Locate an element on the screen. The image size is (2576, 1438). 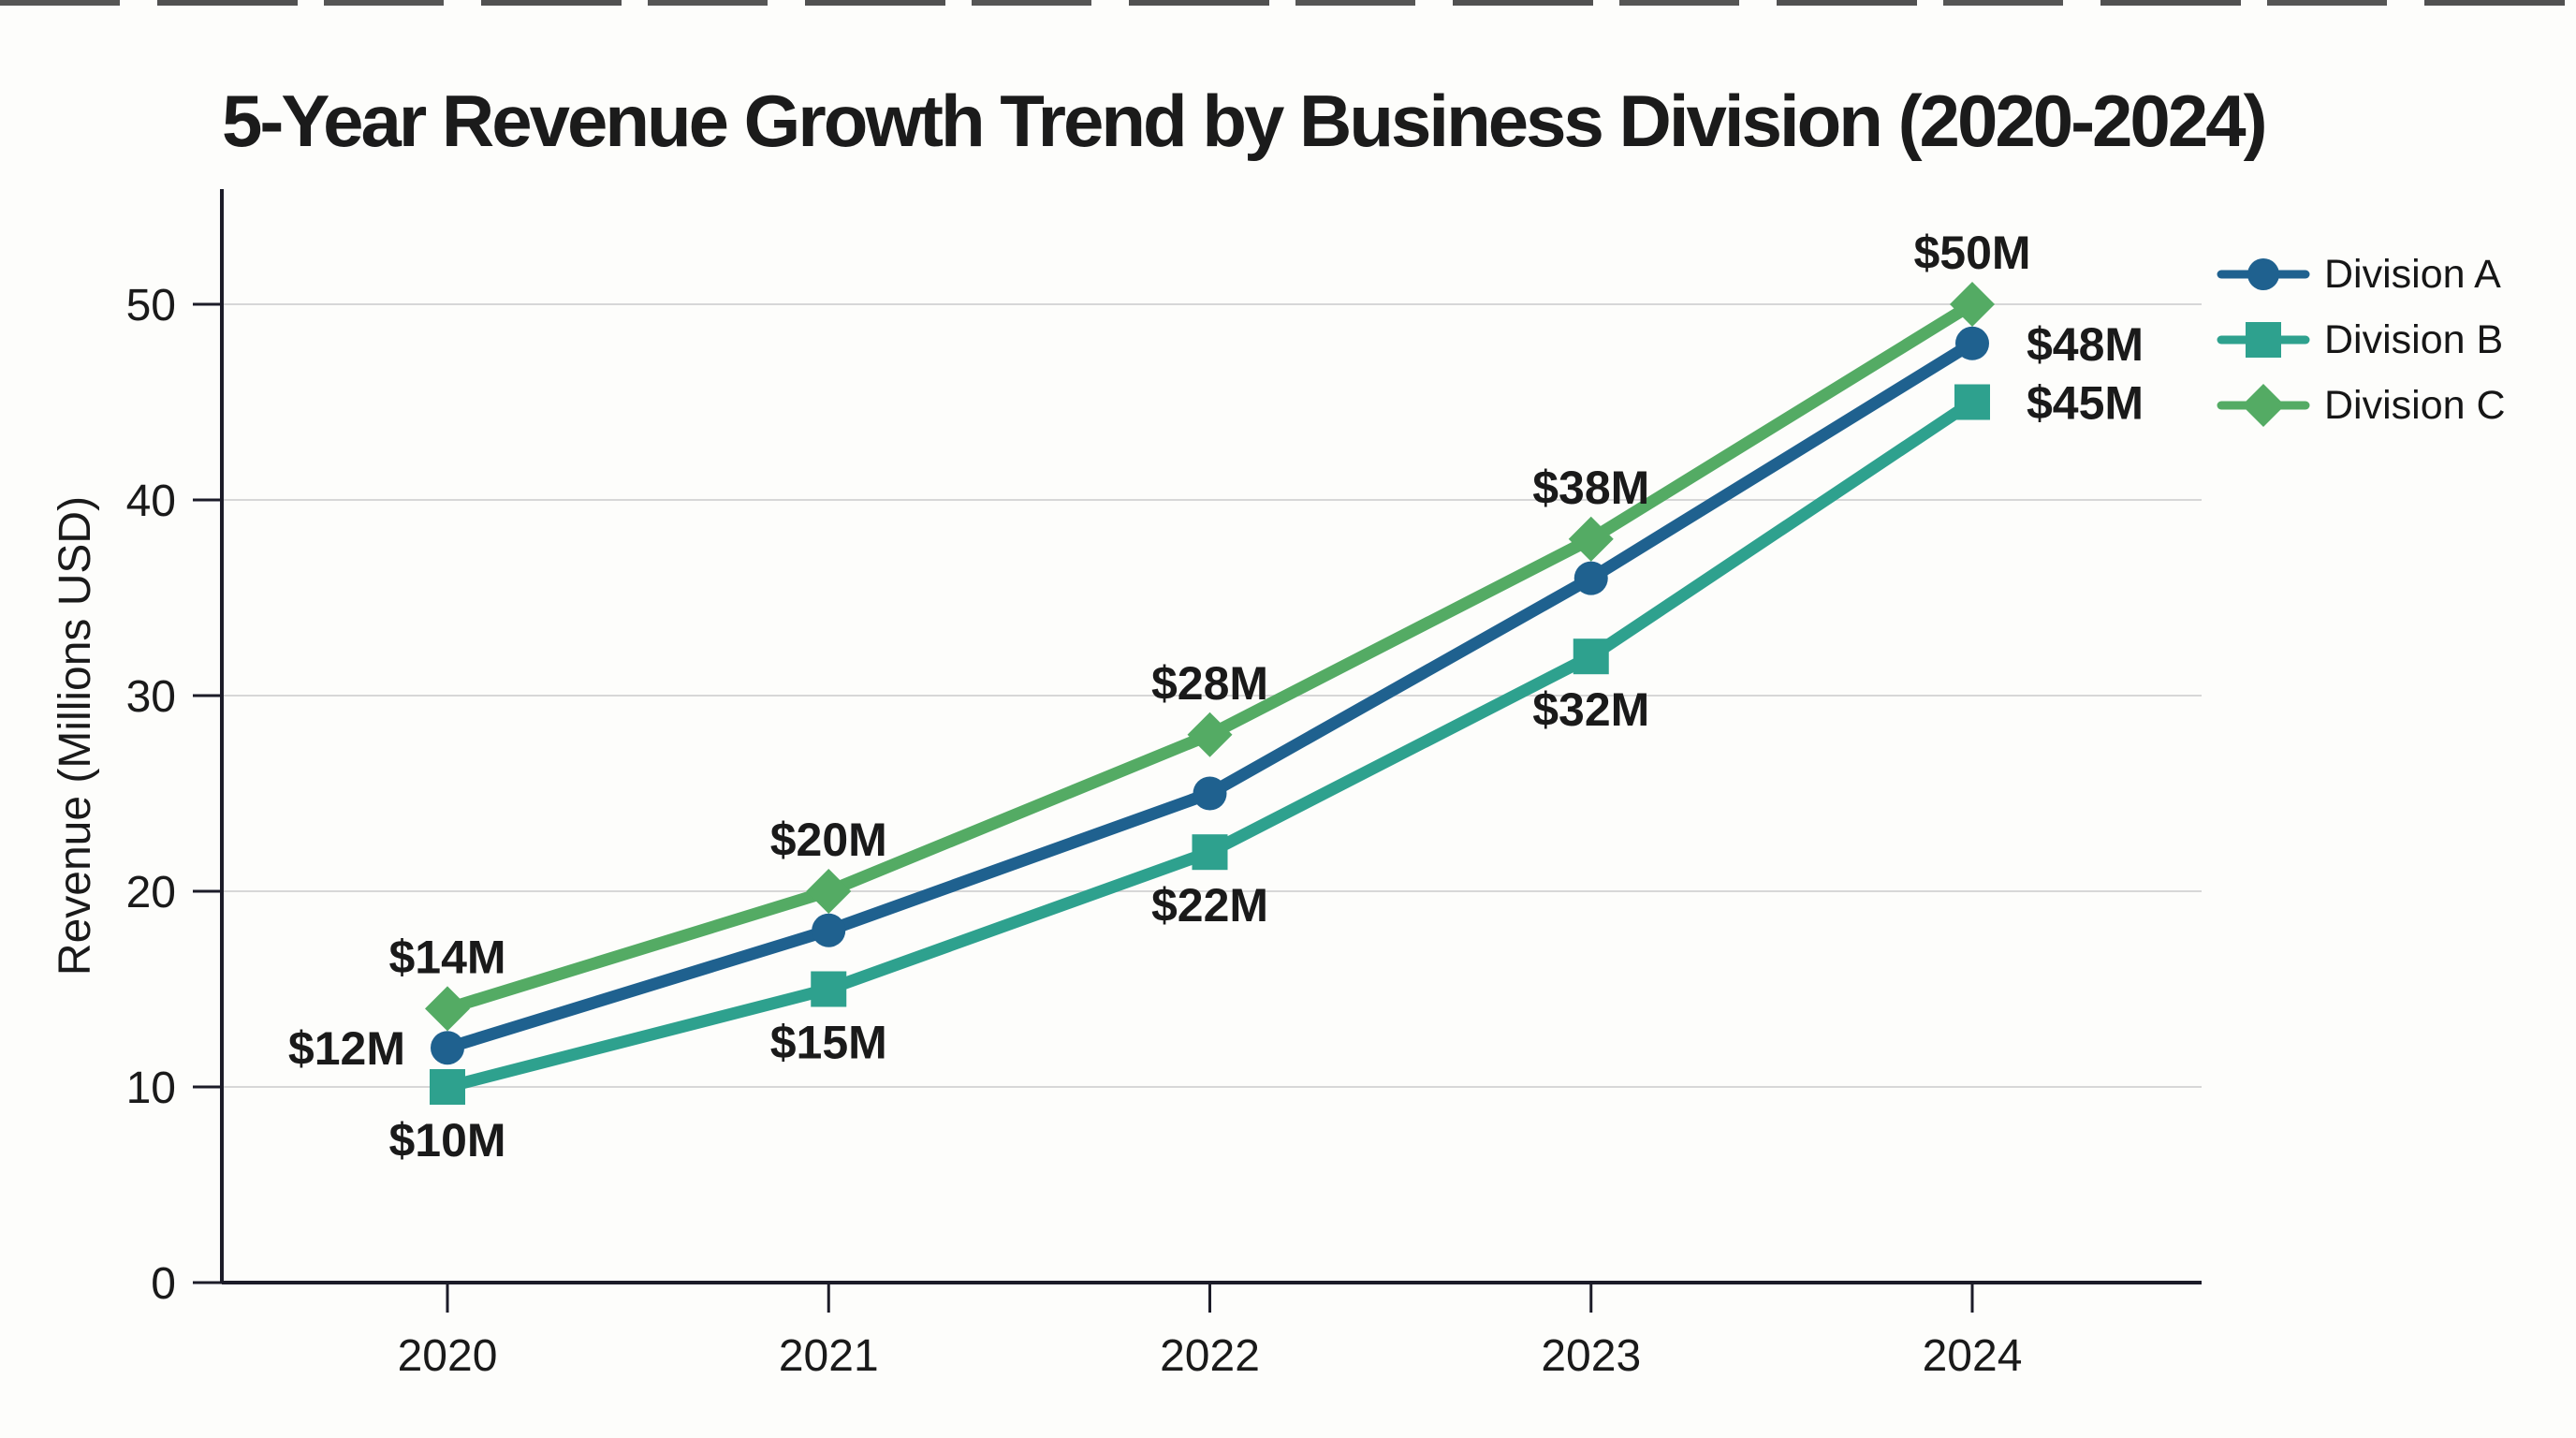
y-tick-label: 20 is located at coordinates (151, 892).